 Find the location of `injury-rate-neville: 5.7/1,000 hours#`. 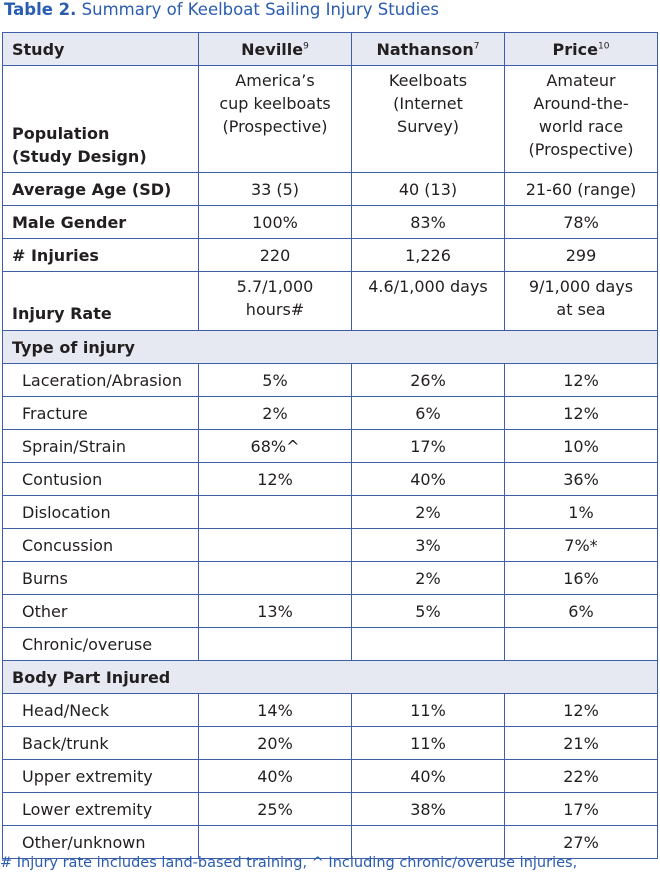

injury-rate-neville: 5.7/1,000 hours# is located at coordinates (275, 301).